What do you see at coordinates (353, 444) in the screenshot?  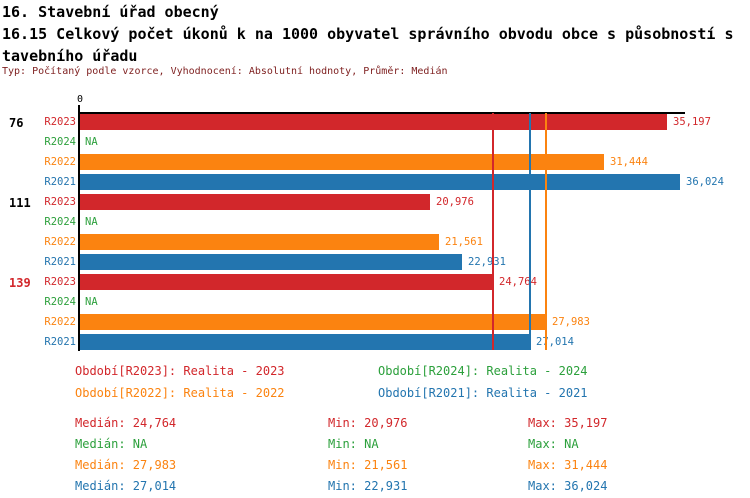 I see `stat-min-R2024: Min: NA` at bounding box center [353, 444].